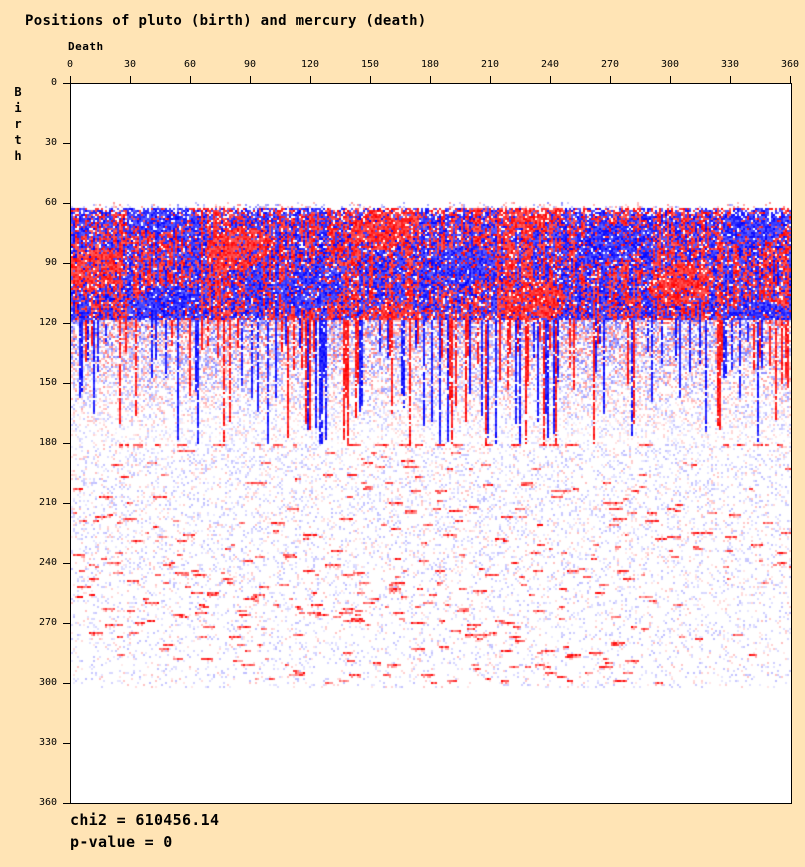  Describe the element at coordinates (790, 64) in the screenshot. I see `x-tick-label: 360` at that location.